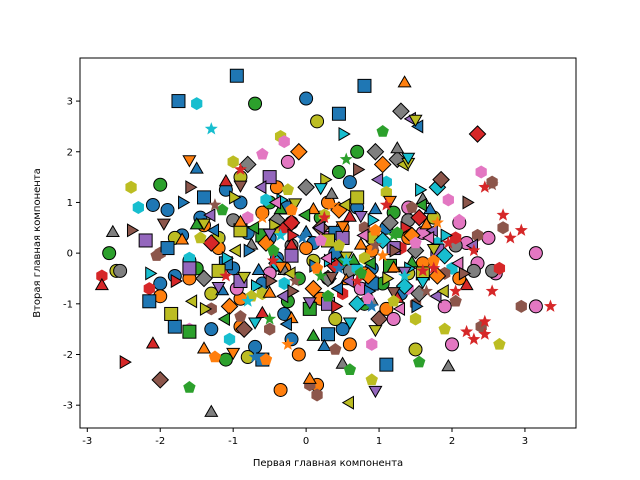  Describe the element at coordinates (87, 441) in the screenshot. I see `x-tick-label: -3` at that location.